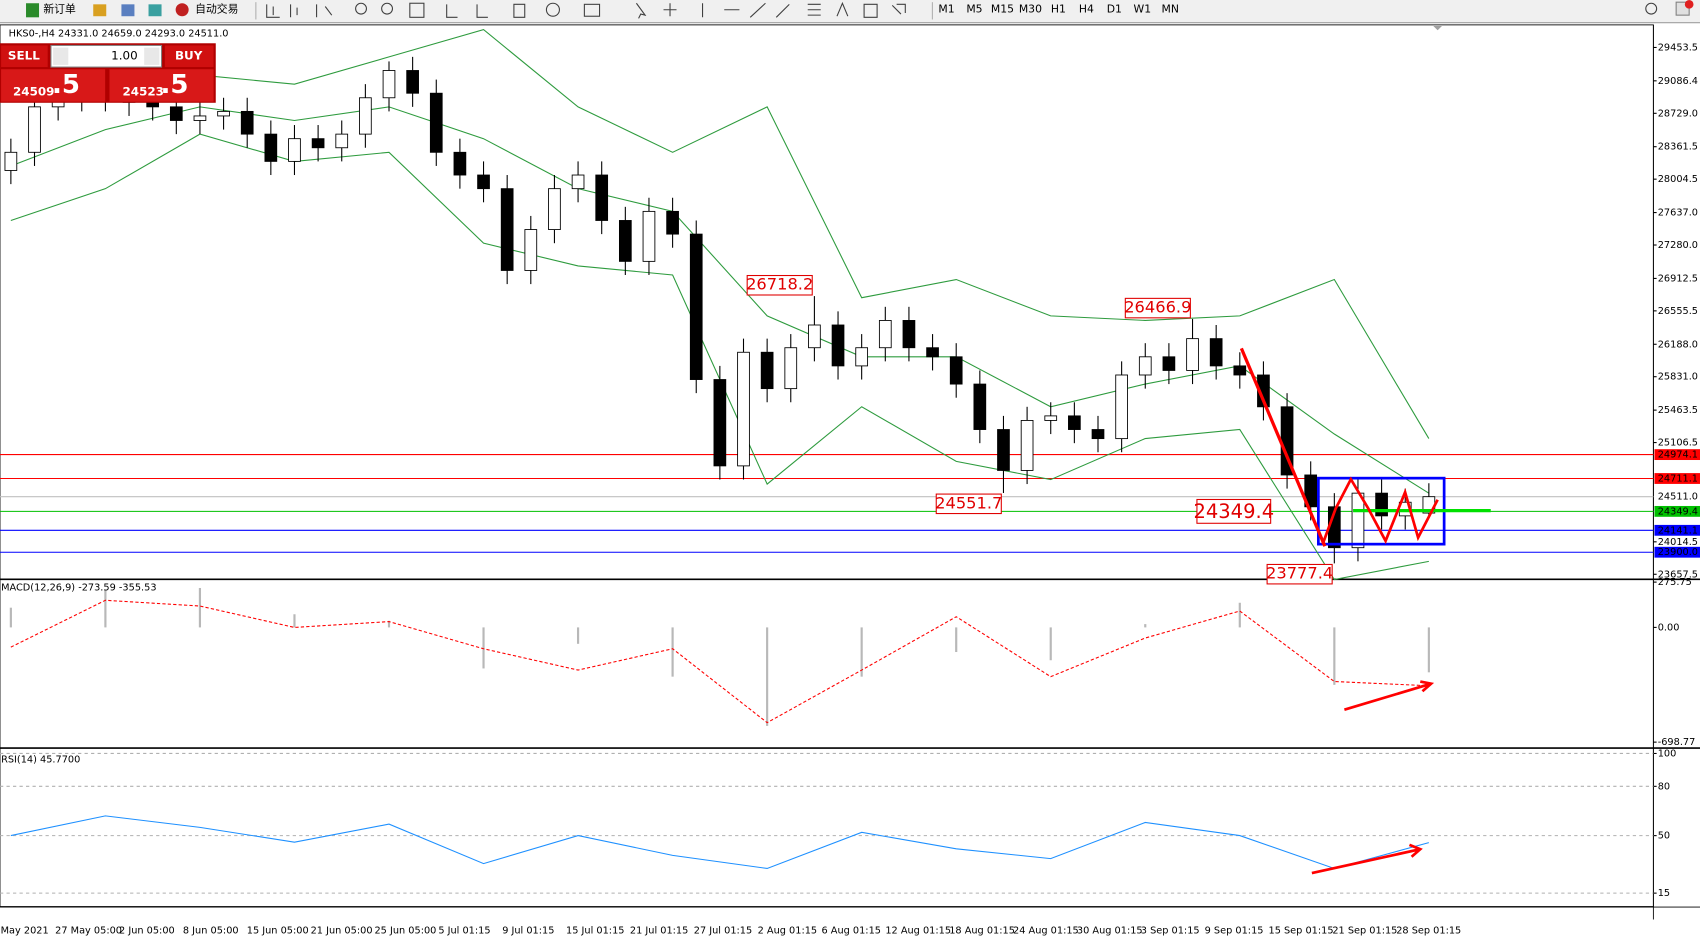  Describe the element at coordinates (1678, 113) in the screenshot. I see `y-tick-label: 28729.0` at that location.